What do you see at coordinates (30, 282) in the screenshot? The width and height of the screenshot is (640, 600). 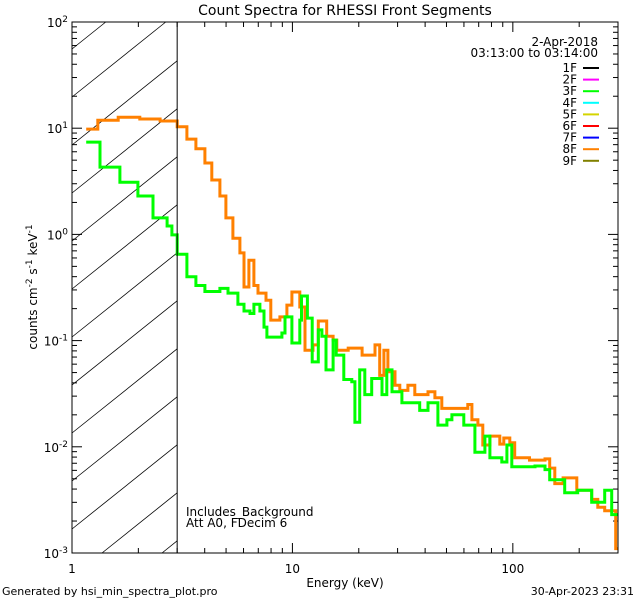 I see `y-axis-label-part: -2` at bounding box center [30, 282].